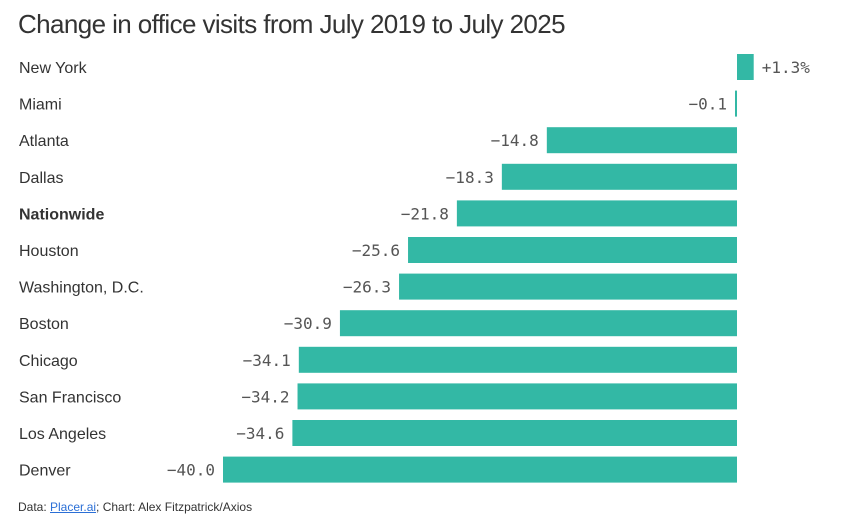 The image size is (851, 527). I want to click on category-label: San Francisco, so click(70, 397).